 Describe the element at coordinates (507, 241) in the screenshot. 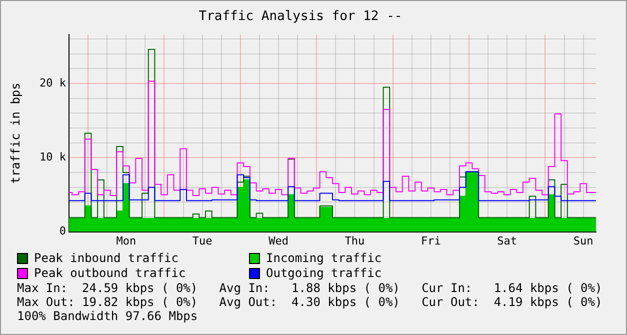

I see `x-tick-label: Sat` at that location.